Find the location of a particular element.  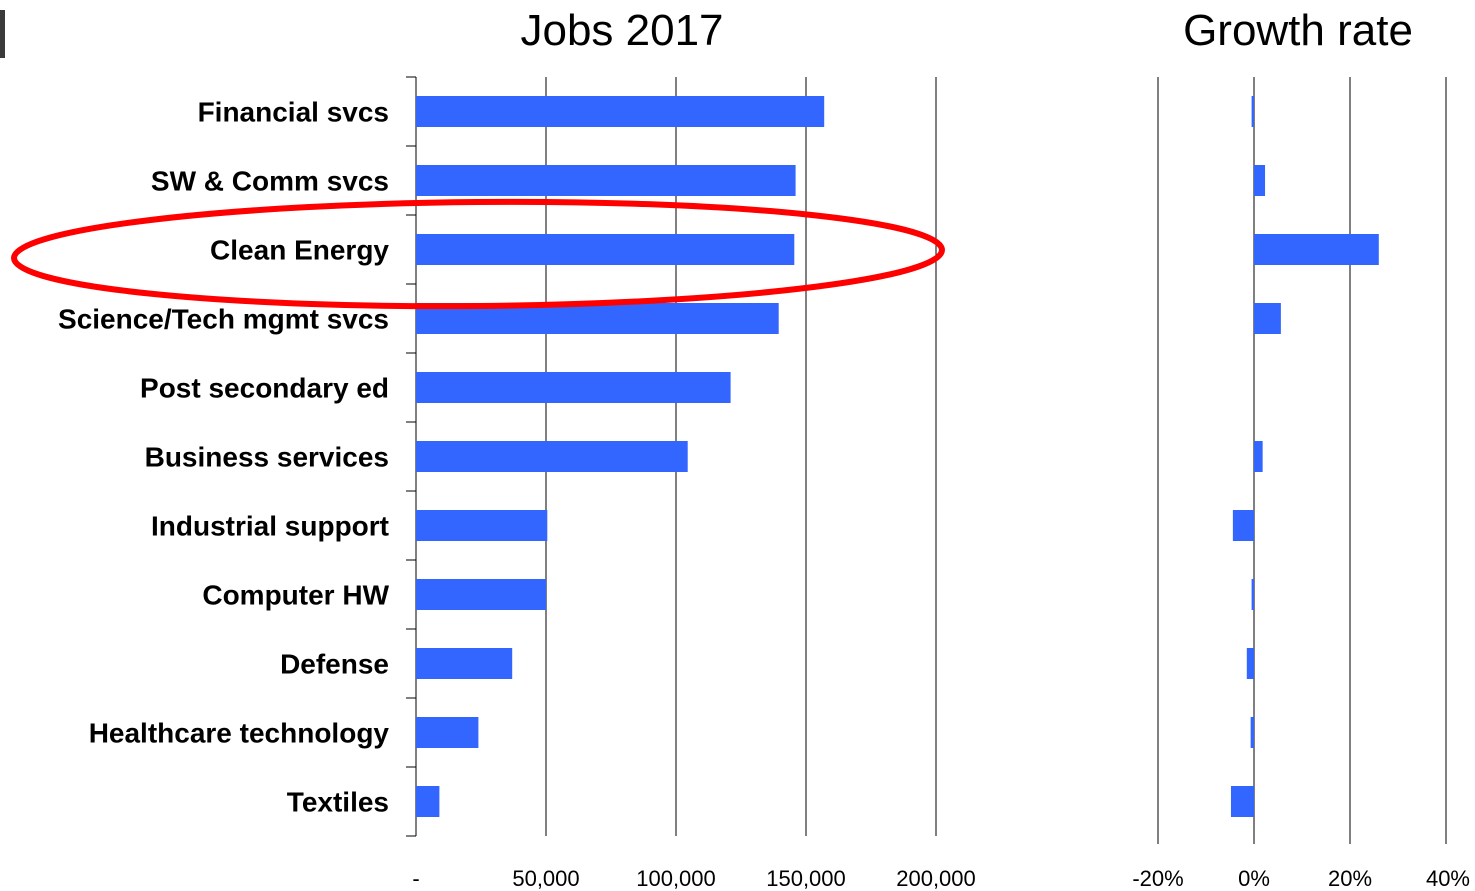

category-label: SW & Comm svcs is located at coordinates (270, 181).